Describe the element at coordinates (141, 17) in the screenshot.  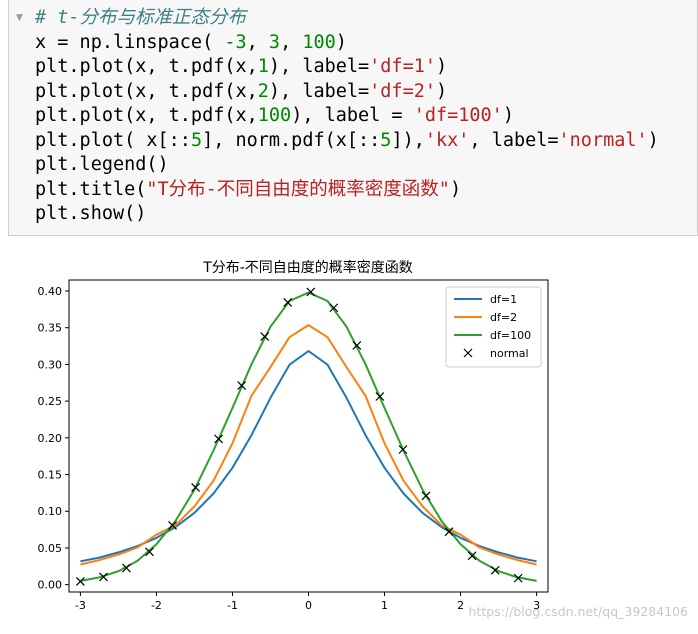
I see `code-token: # t-分布与标准正态分布` at that location.